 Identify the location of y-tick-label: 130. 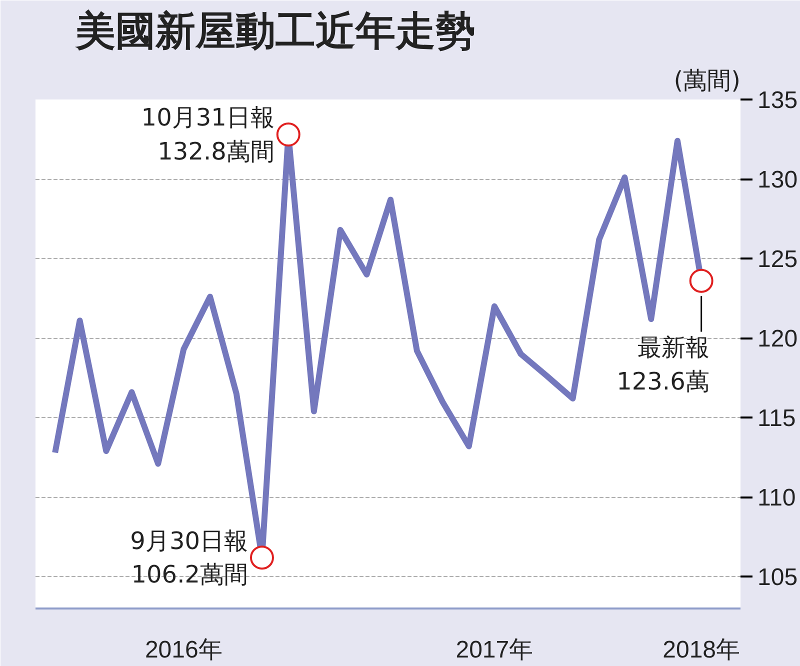
(778, 180).